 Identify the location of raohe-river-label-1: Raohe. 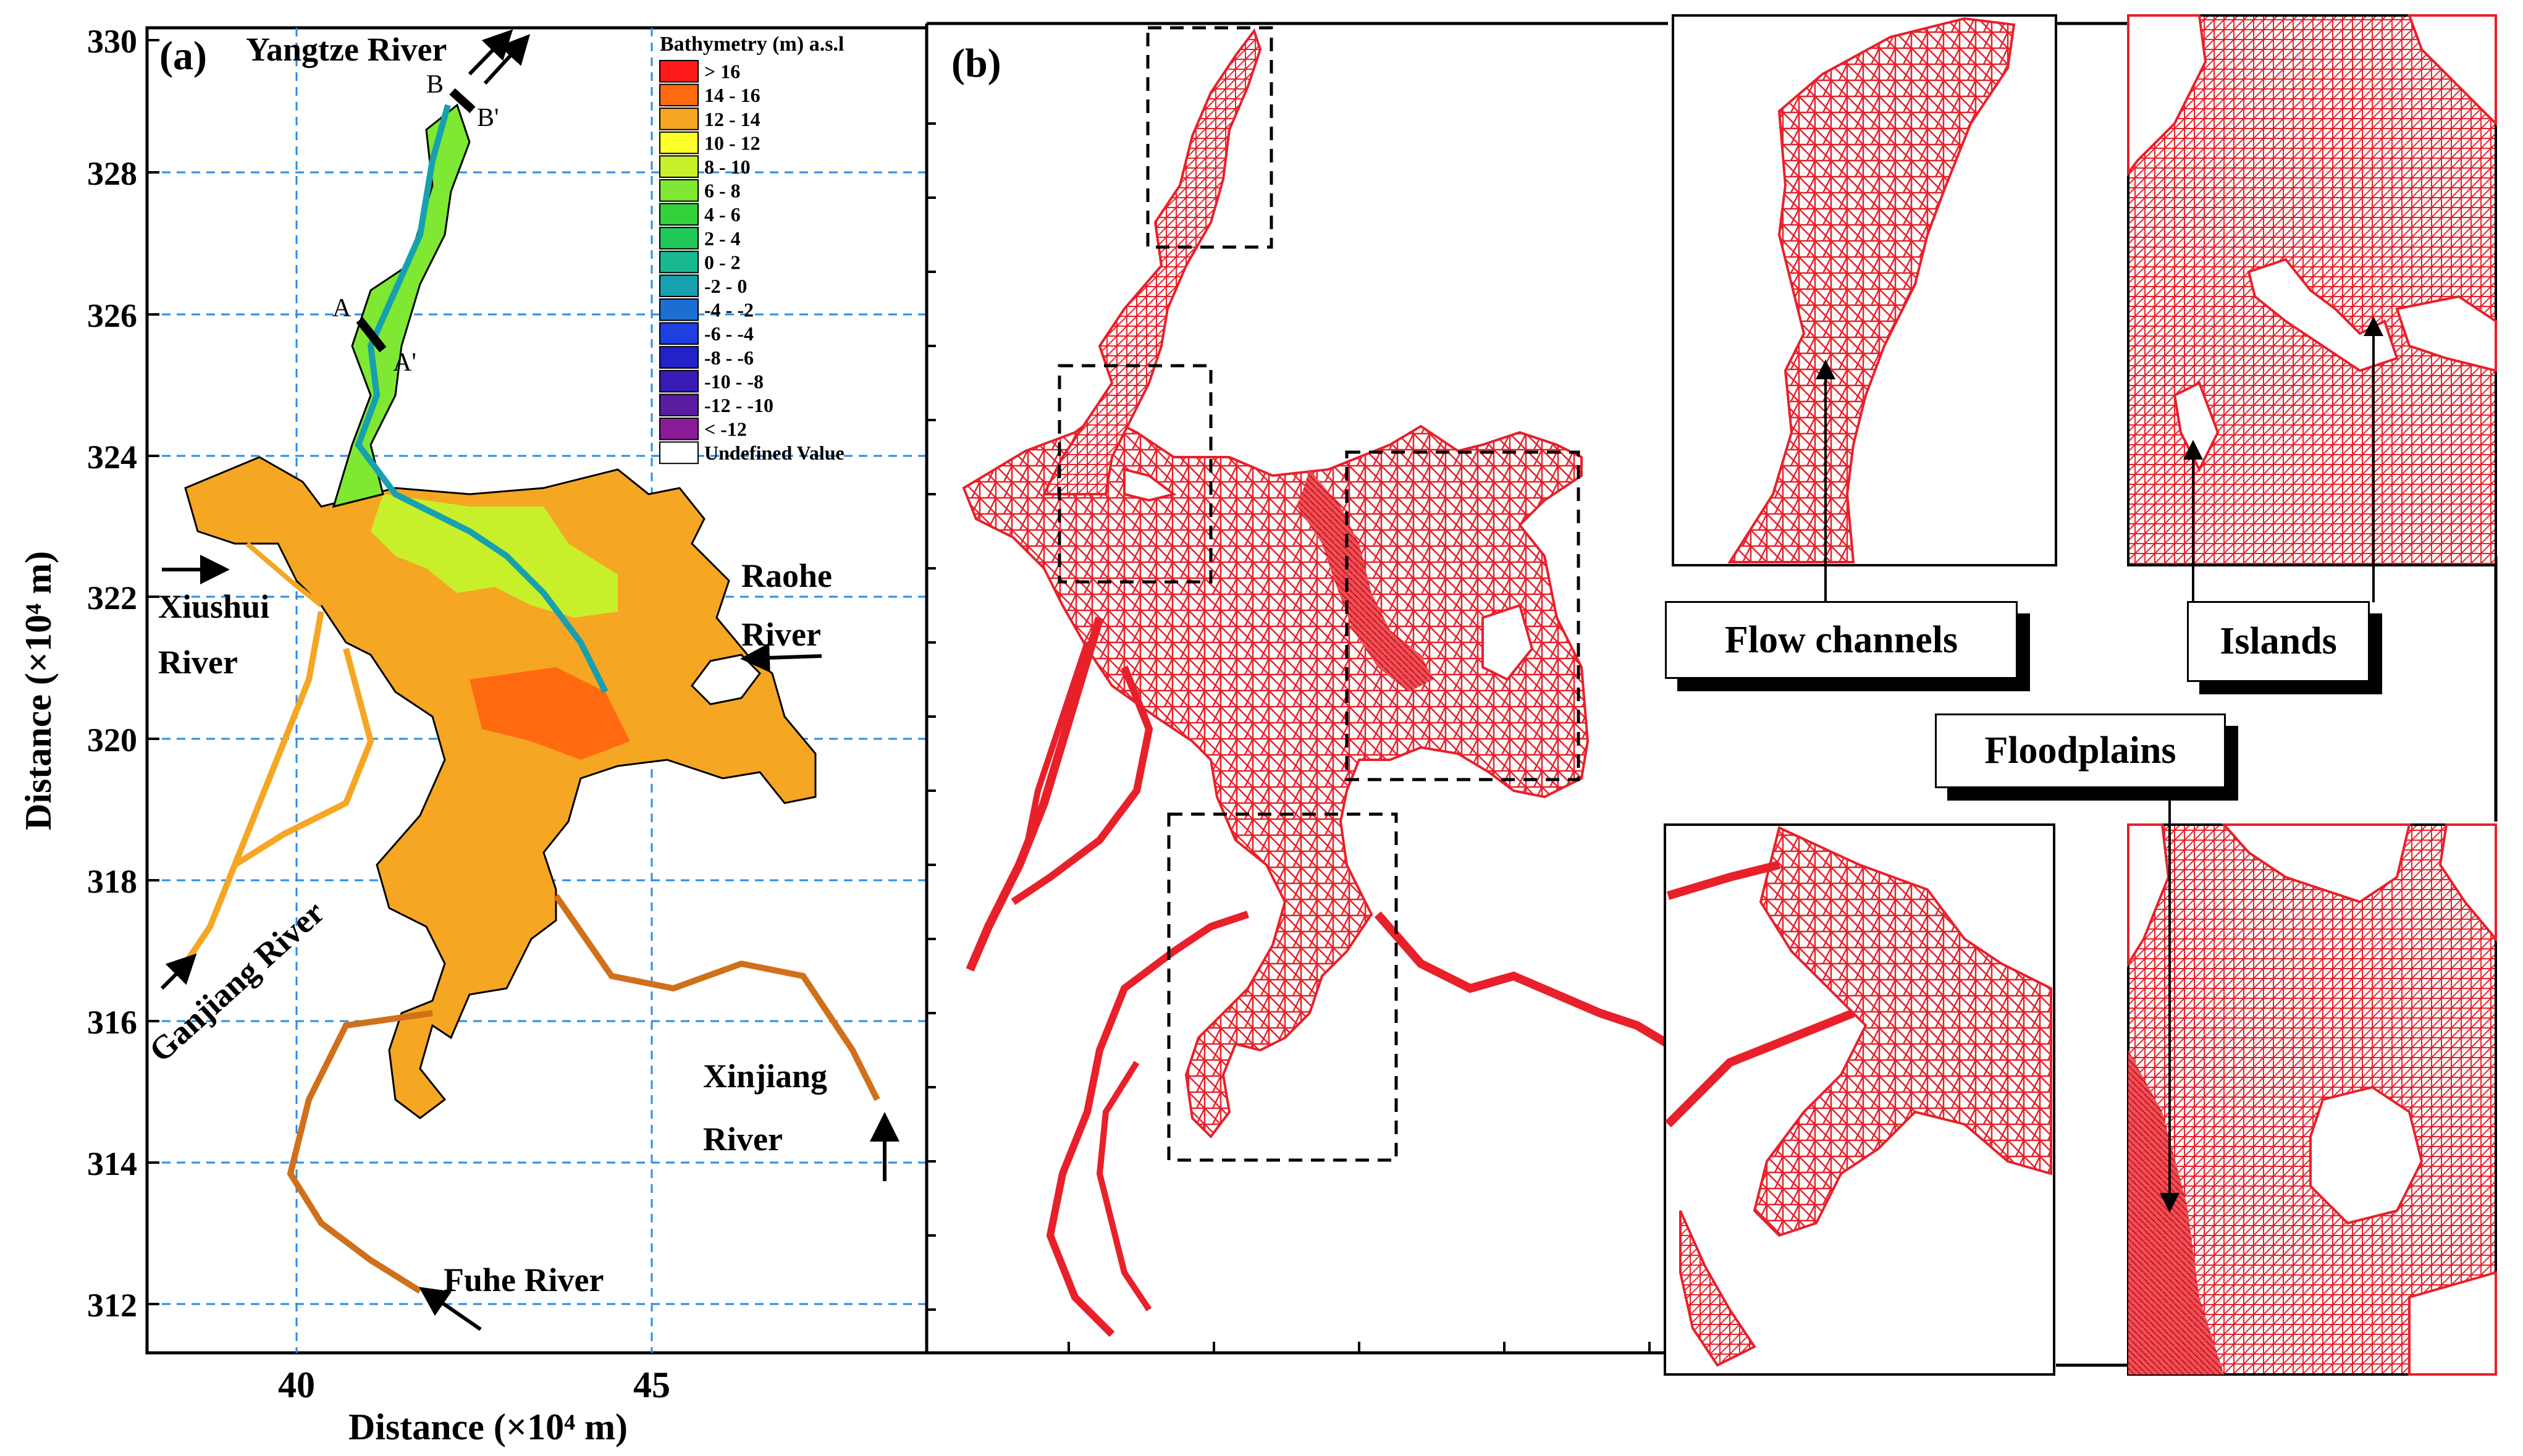
(786, 575).